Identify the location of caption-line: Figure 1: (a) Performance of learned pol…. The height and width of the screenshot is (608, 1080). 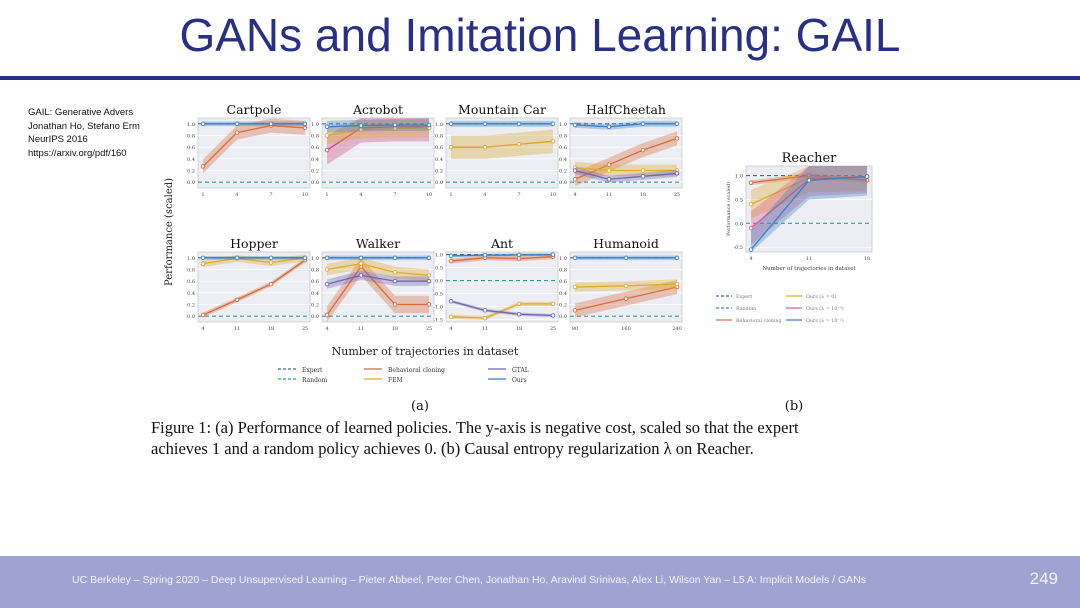
(475, 427).